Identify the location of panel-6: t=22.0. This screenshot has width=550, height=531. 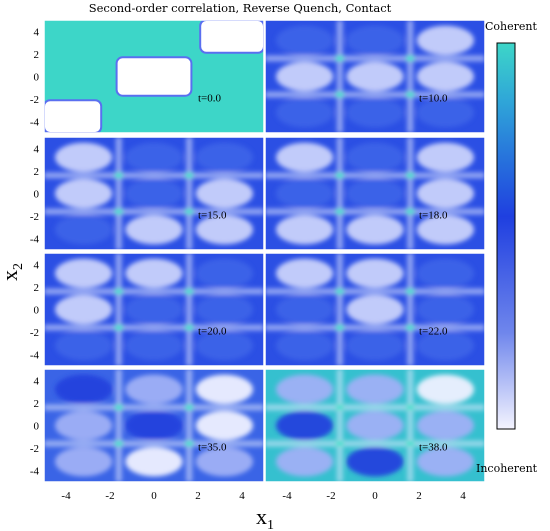
(375, 309).